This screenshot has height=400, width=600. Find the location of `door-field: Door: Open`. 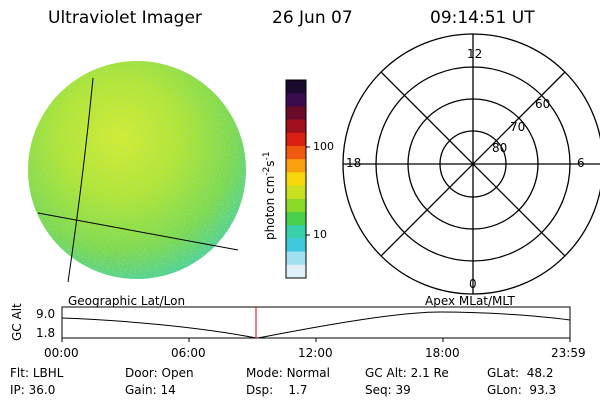

door-field: Door: Open is located at coordinates (159, 373).